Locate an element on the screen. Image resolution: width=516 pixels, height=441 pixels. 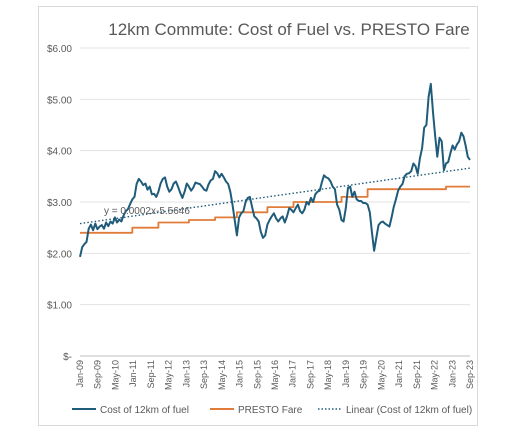
x-tick-label: Jan-17 is located at coordinates (293, 374).